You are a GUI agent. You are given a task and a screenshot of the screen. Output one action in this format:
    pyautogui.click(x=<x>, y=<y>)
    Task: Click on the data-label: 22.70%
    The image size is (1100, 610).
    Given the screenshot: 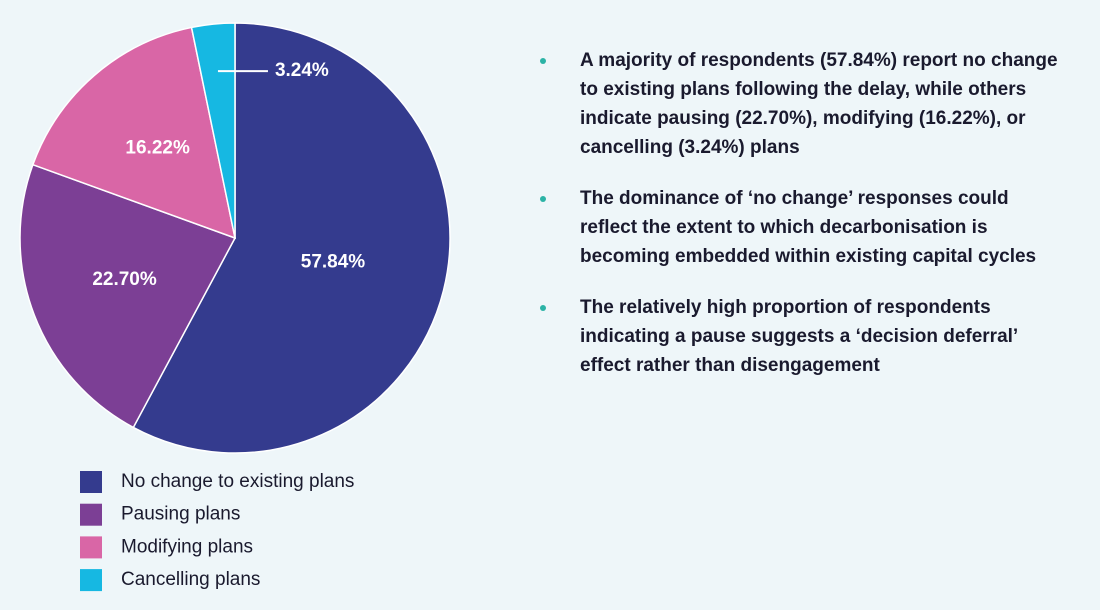 What is the action you would take?
    pyautogui.click(x=124, y=279)
    